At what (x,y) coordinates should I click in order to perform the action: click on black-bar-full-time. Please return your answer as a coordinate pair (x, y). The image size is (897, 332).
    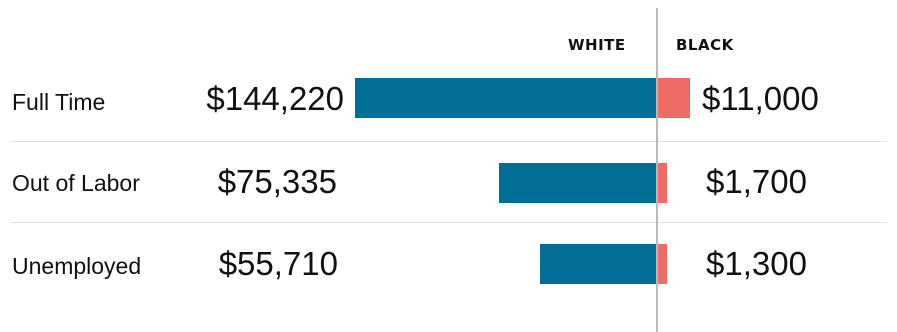
    Looking at the image, I should click on (673, 98).